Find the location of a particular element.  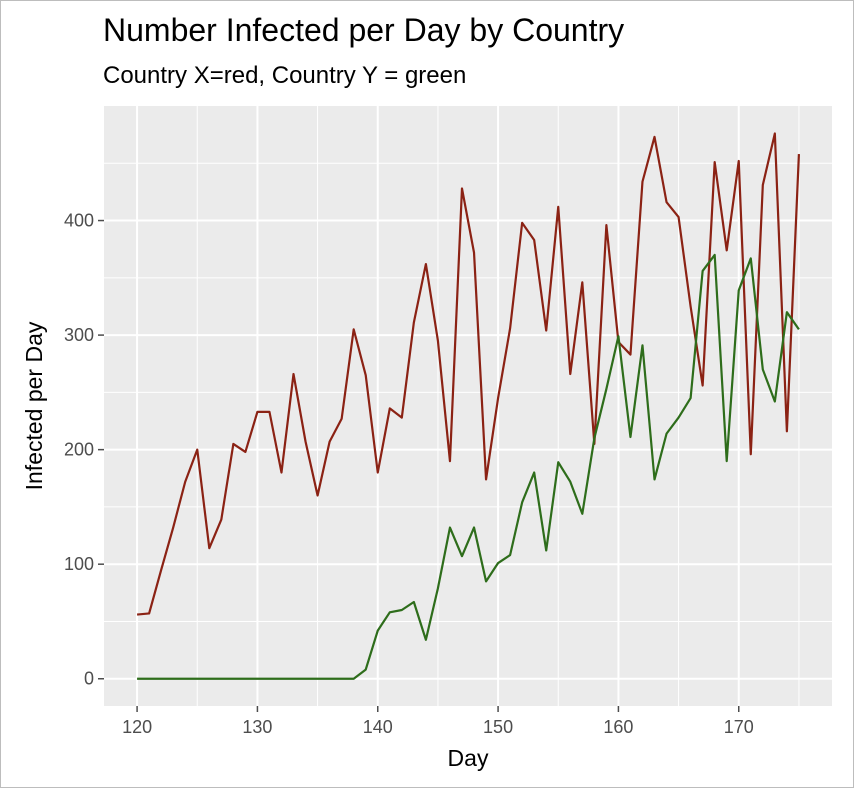

x-axis-title: Day is located at coordinates (468, 758).